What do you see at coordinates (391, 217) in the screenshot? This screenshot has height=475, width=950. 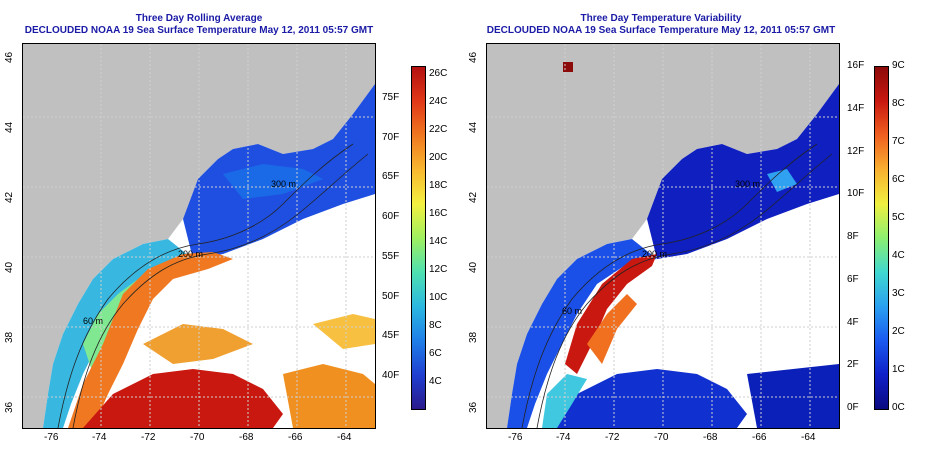 I see `left-colorbar-fahrenheit-label: 60F` at bounding box center [391, 217].